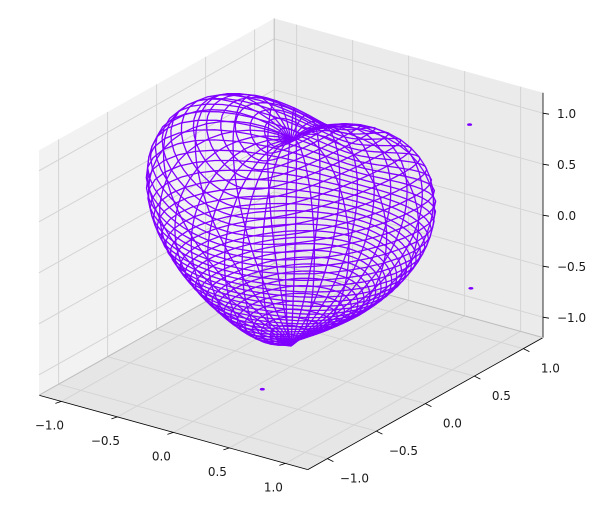  What do you see at coordinates (354, 479) in the screenshot?
I see `y-tick-label: −1.0` at bounding box center [354, 479].